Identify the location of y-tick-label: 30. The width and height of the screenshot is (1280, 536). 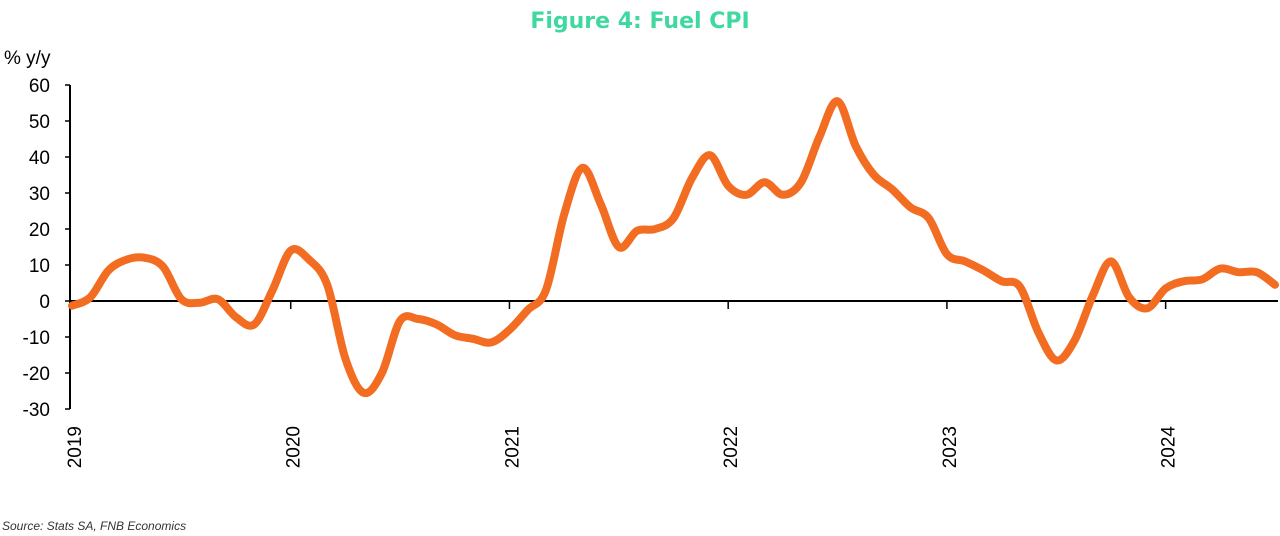
(39, 194).